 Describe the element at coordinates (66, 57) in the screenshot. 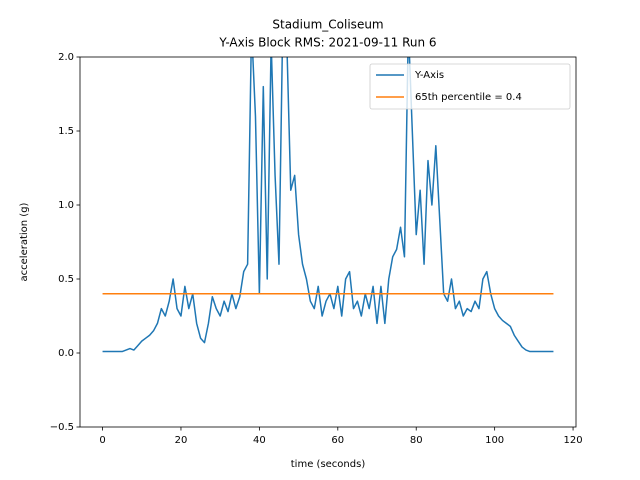

I see `y-tick-label: 2.0` at that location.